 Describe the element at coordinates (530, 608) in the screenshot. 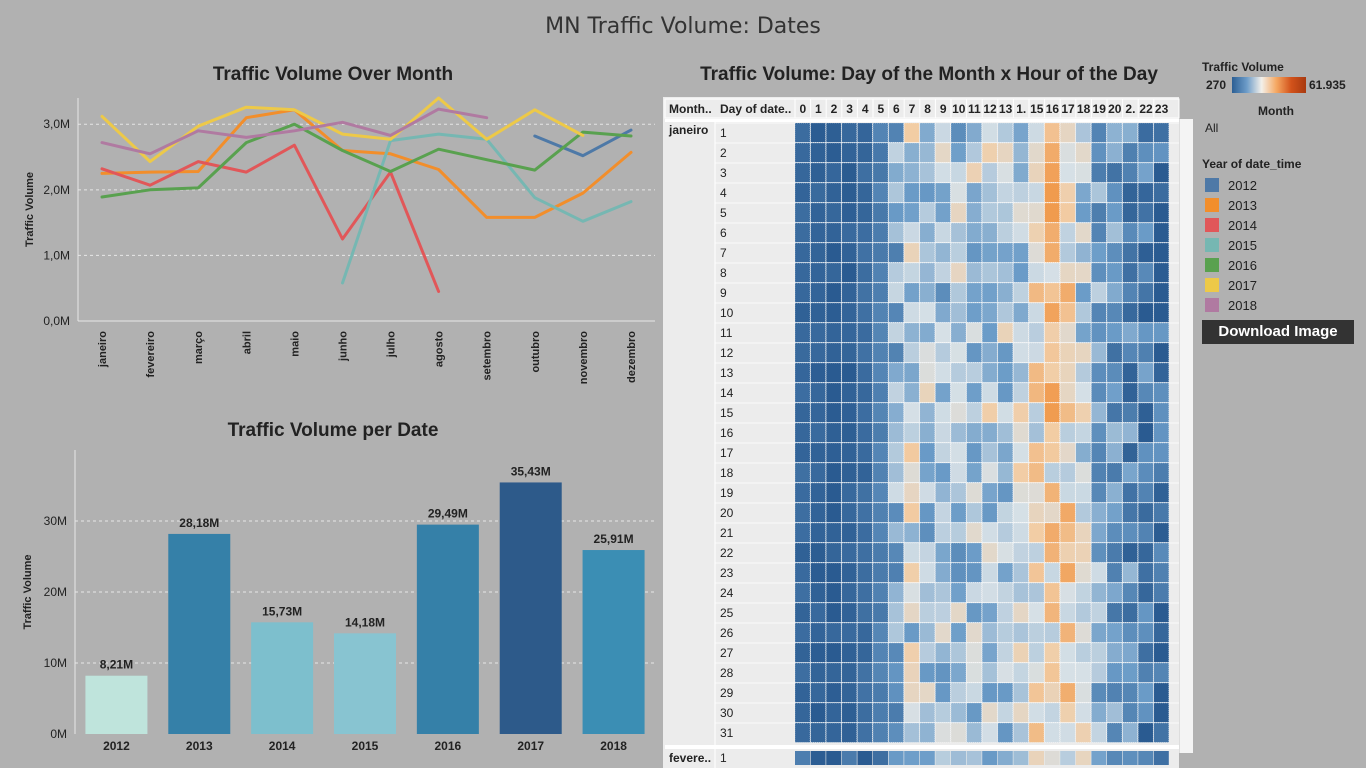

I see `bar-2017` at that location.